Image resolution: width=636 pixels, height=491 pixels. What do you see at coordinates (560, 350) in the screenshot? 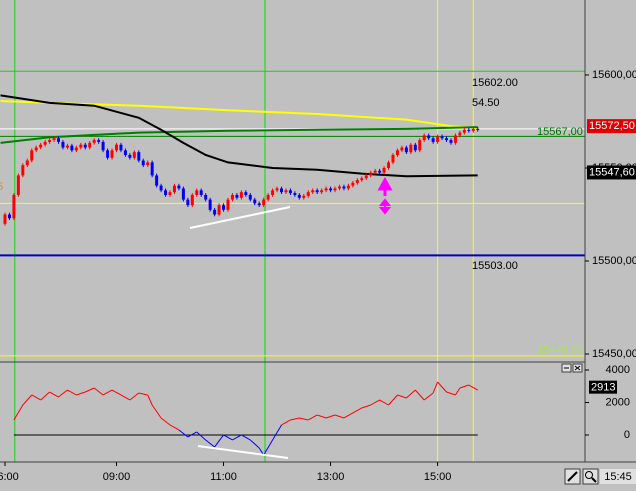
I see `level-label: 15449,00` at bounding box center [560, 350].